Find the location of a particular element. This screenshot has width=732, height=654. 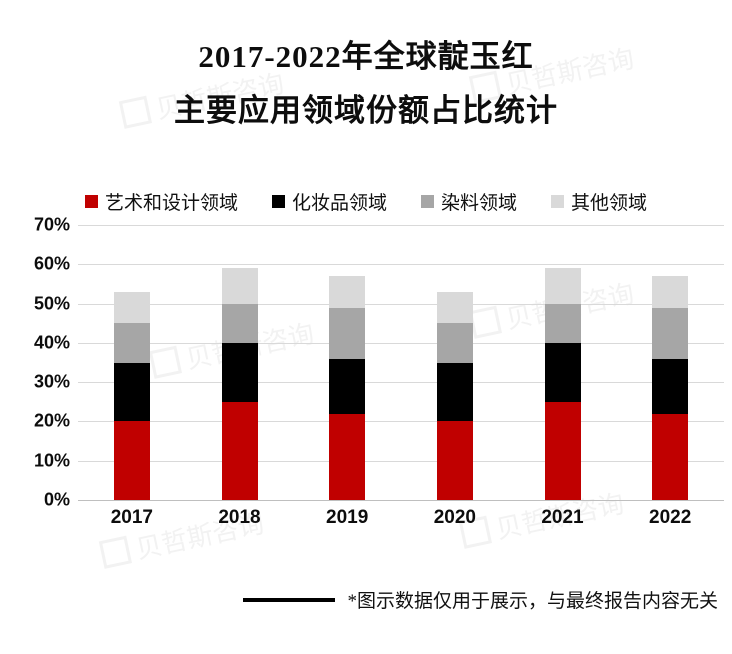

y-axis-tick-label: 30% is located at coordinates (51, 381).